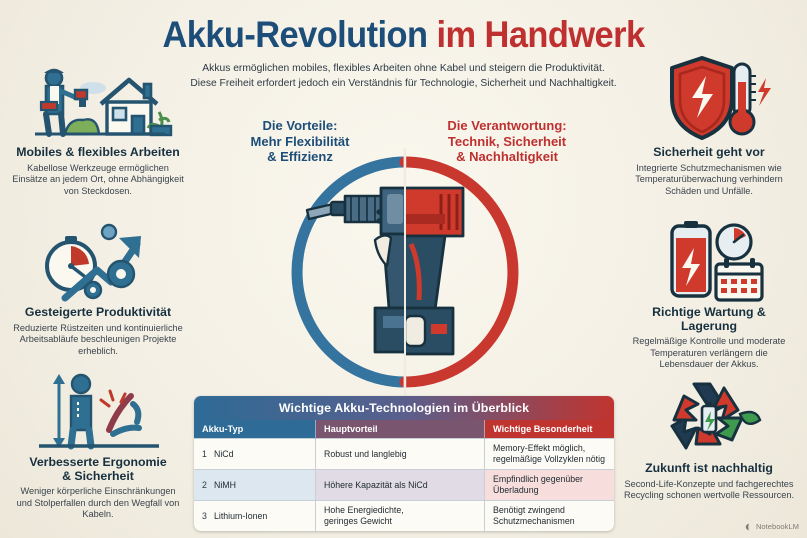  What do you see at coordinates (400, 485) in the screenshot?
I see `table-cell-advantage: Höhere Kapazität als NiCd` at bounding box center [400, 485].